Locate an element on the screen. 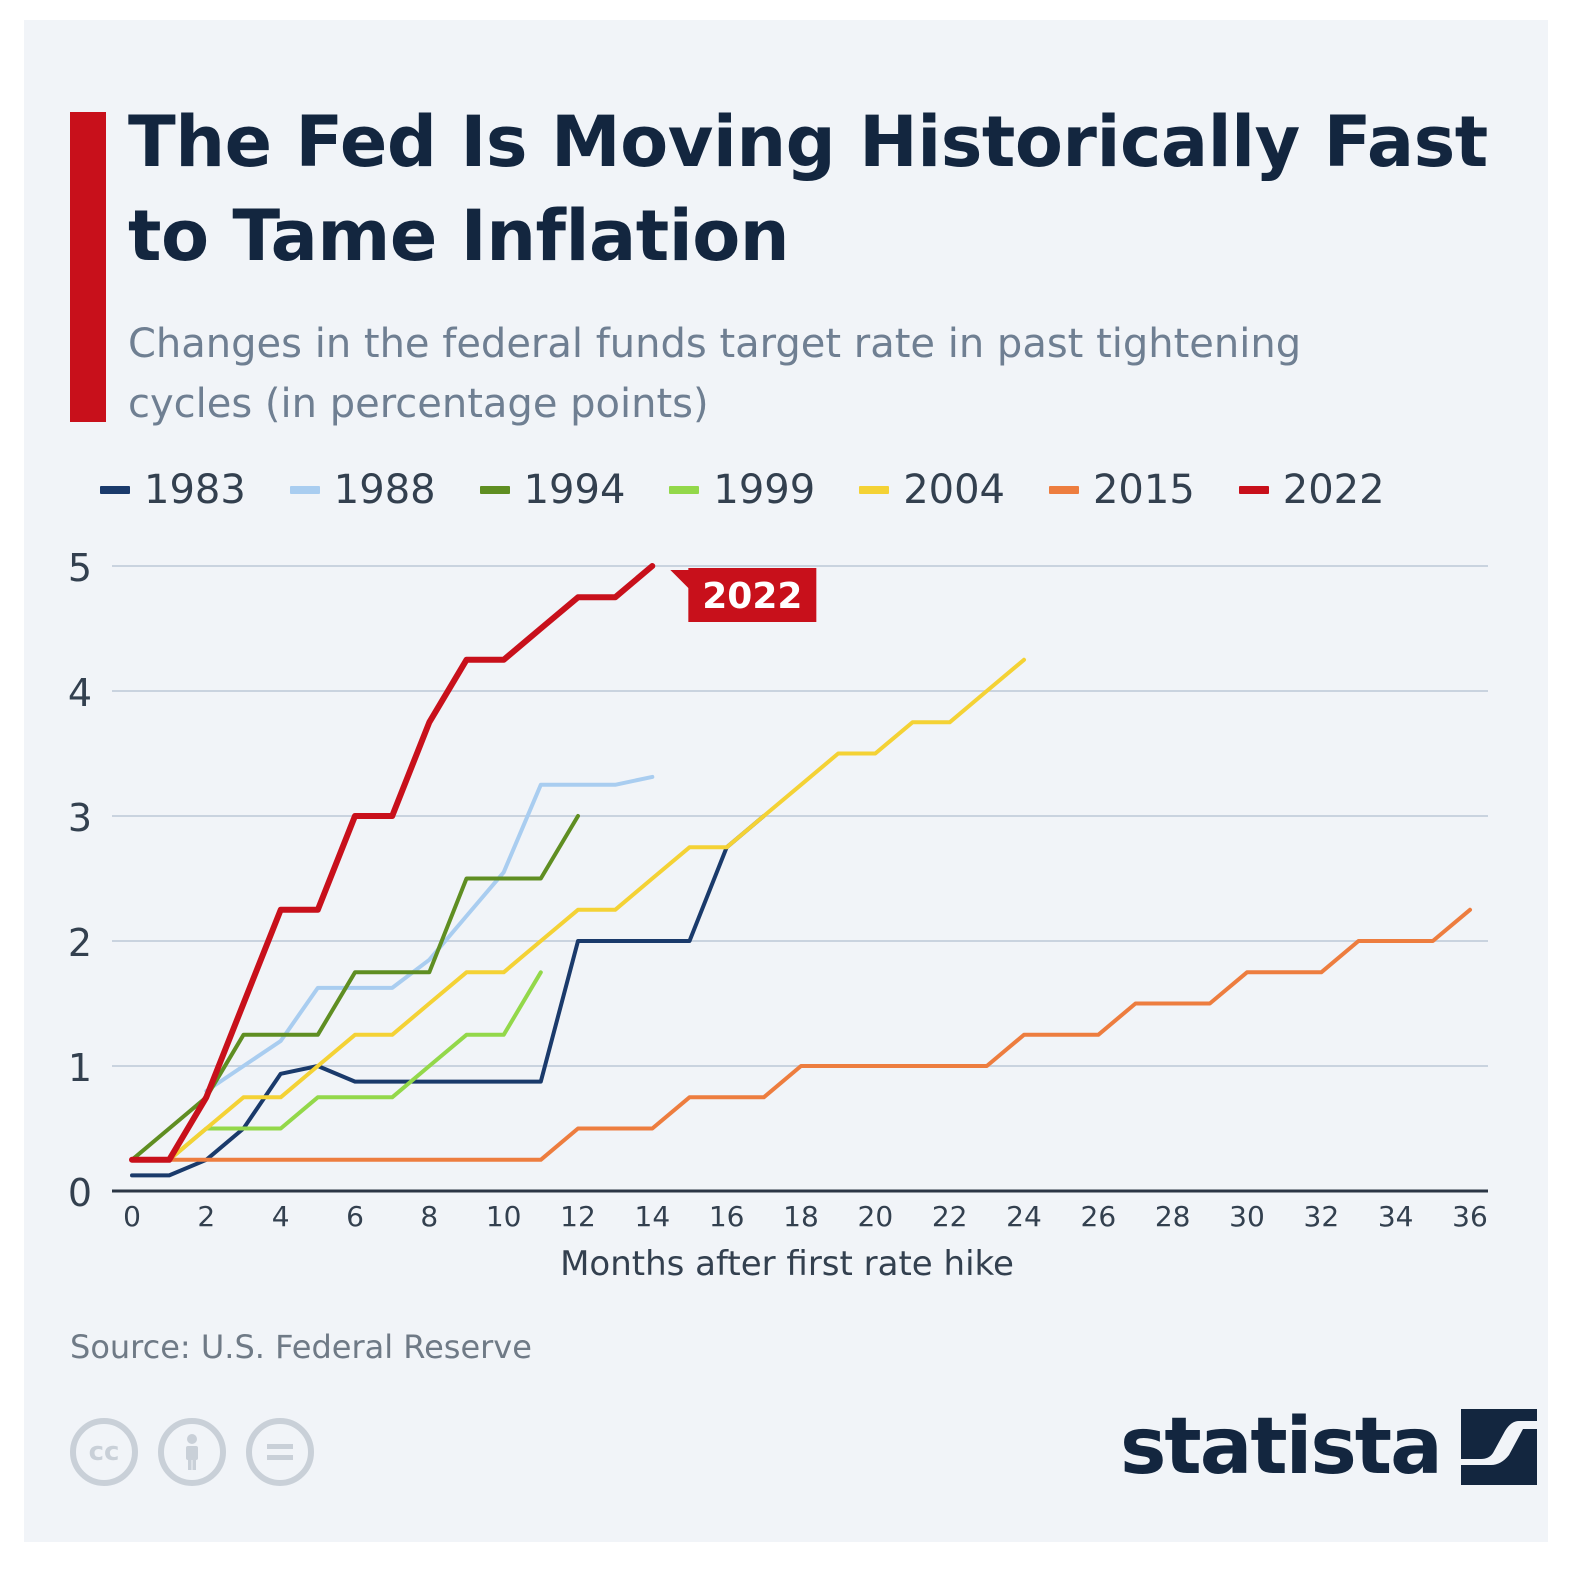 The height and width of the screenshot is (1593, 1594). x-tick-label: 4 is located at coordinates (281, 1216).